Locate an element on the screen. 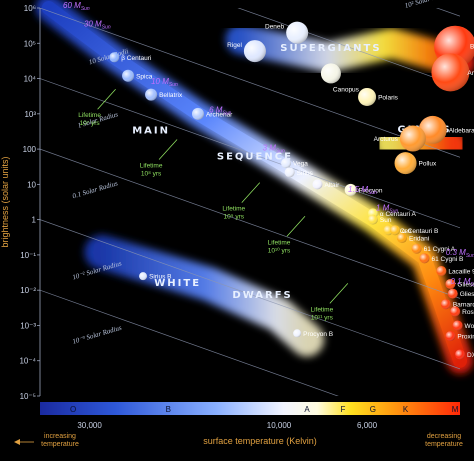  star-procyon: Procyon is located at coordinates (363, 189).